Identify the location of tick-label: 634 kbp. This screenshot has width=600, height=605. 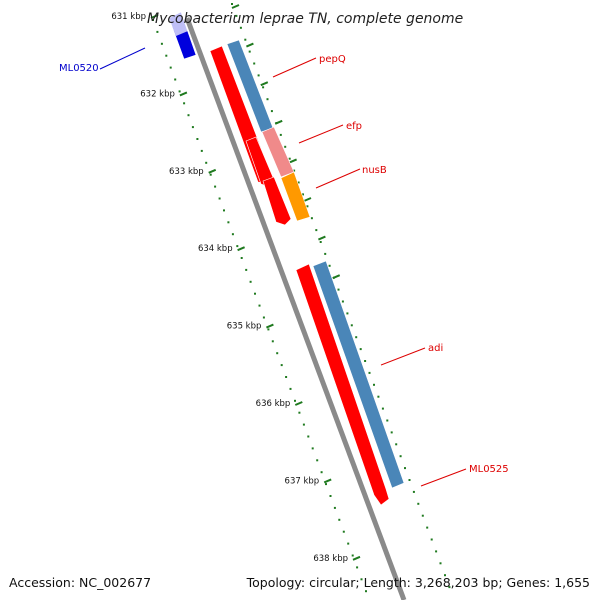
(215, 249).